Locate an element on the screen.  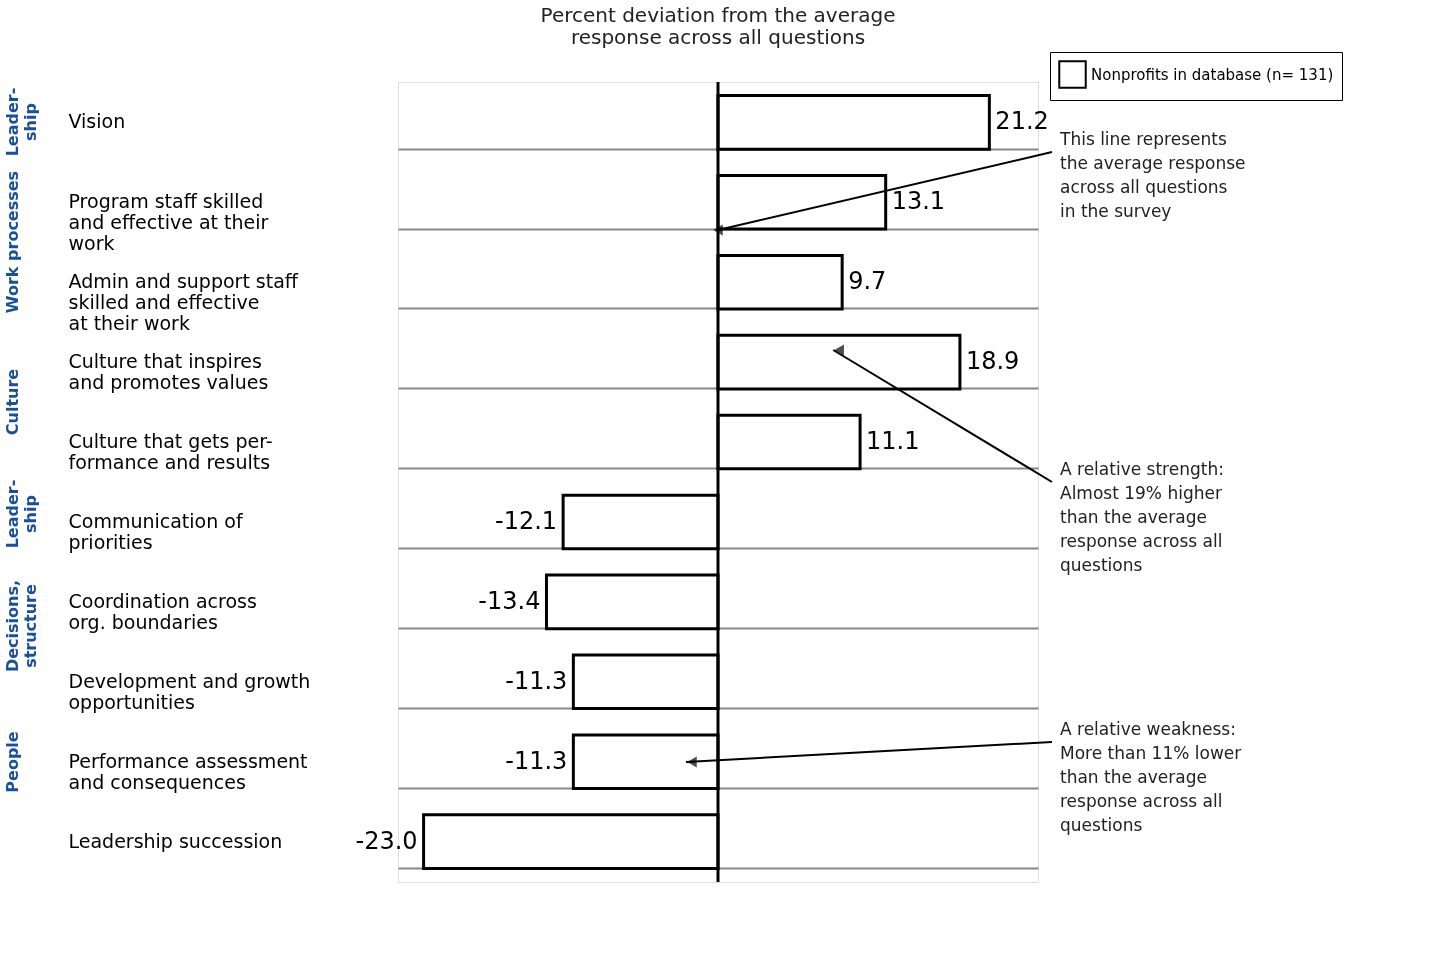
data-label: 11.1 is located at coordinates (893, 441).